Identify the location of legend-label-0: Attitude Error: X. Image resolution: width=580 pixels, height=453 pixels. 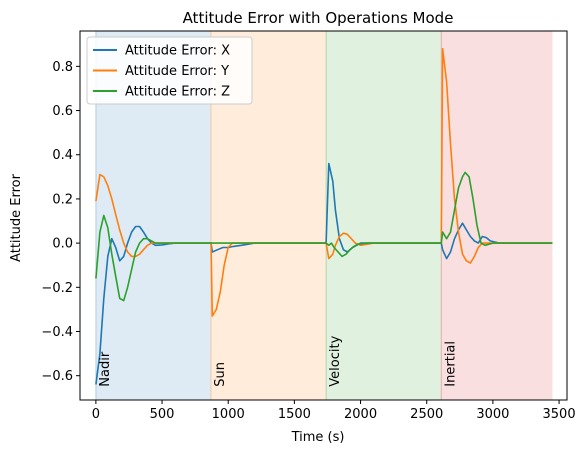
(177, 51).